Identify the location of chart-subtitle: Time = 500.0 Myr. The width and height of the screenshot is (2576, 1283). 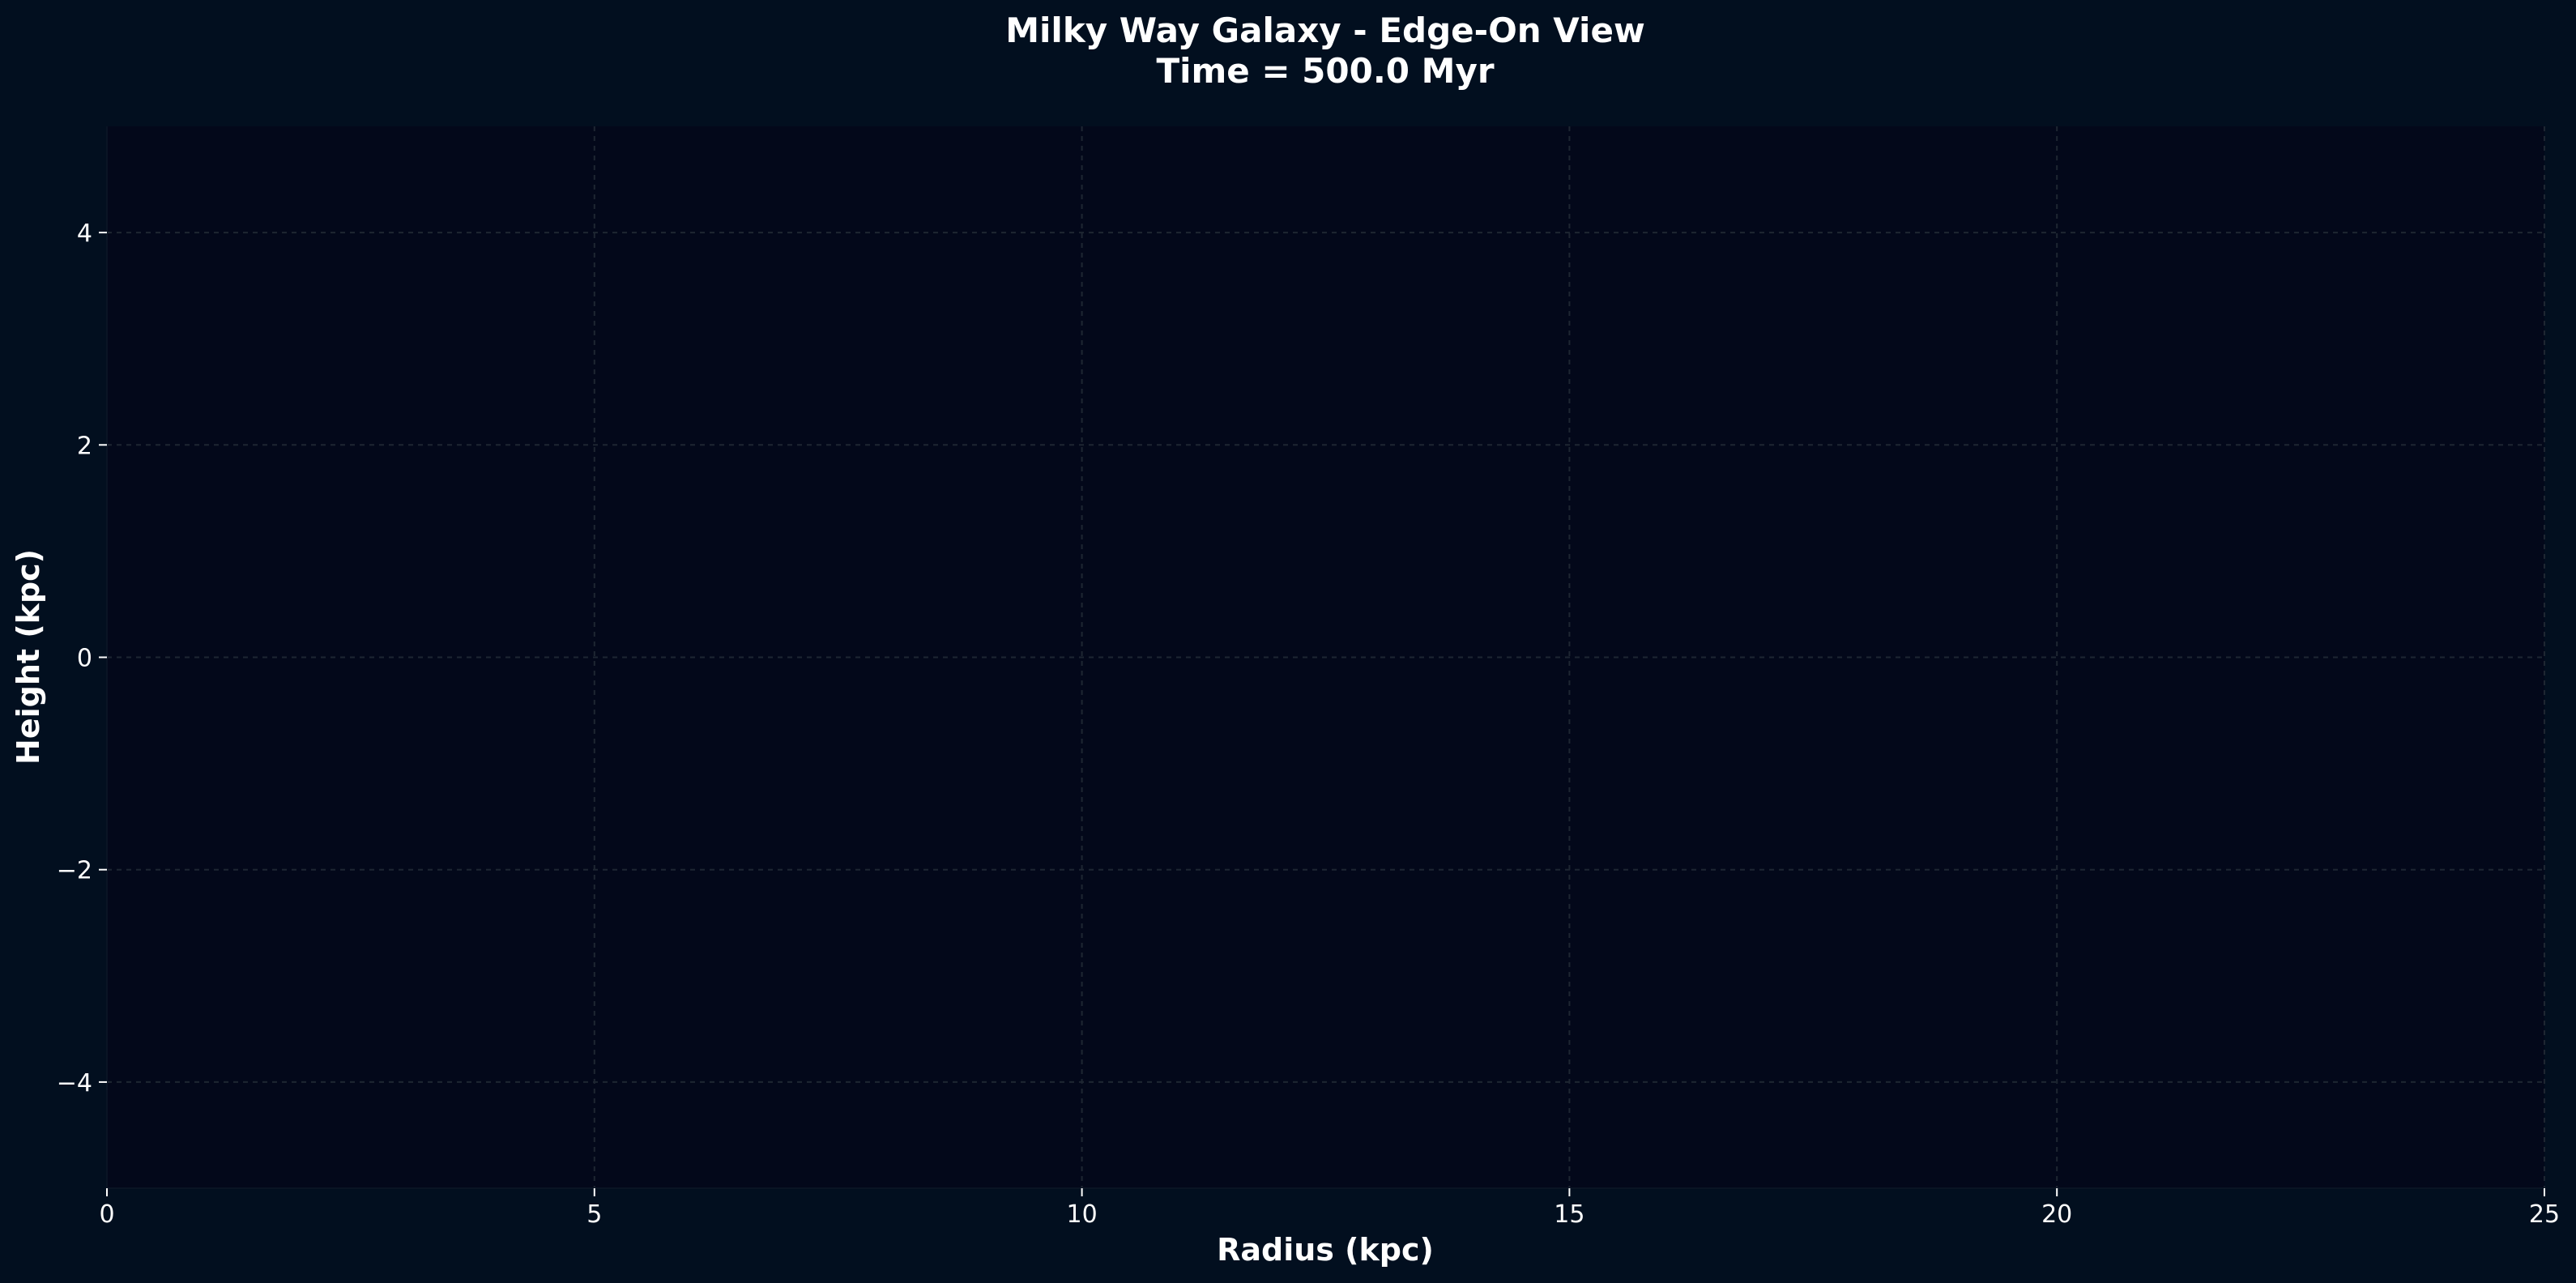
(1325, 71).